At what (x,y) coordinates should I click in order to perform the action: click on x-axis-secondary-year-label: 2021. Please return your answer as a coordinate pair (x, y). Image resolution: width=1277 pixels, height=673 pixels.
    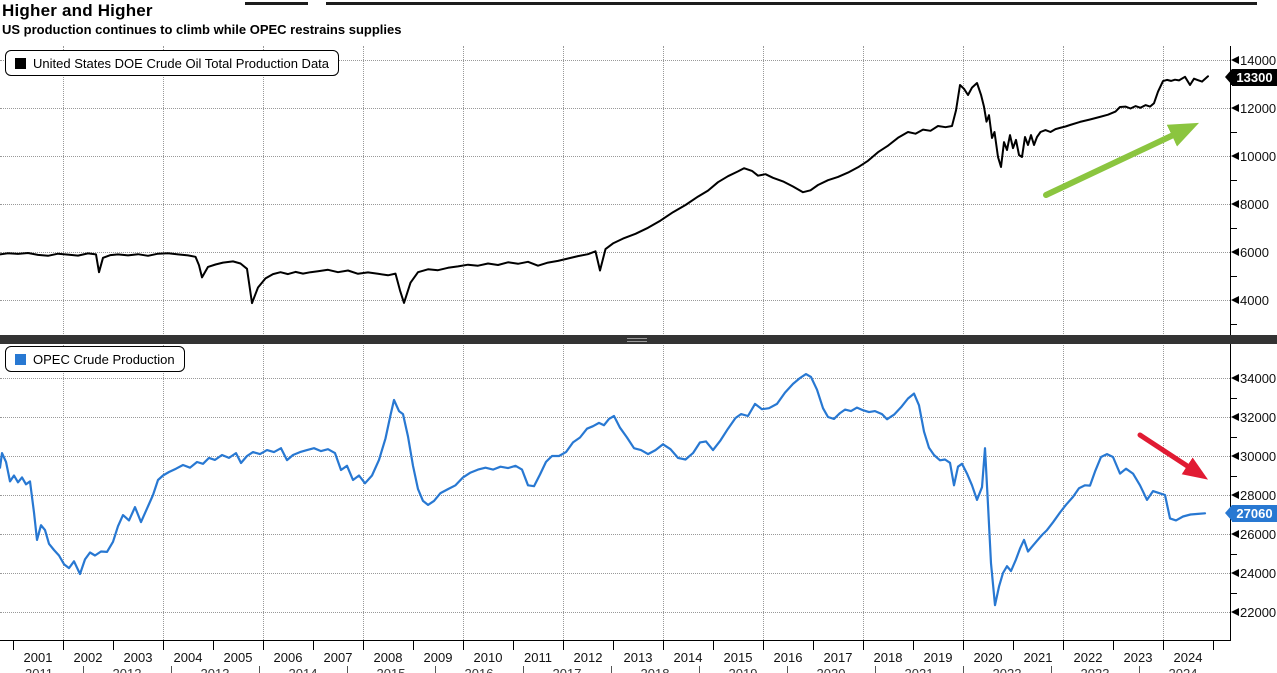
    Looking at the image, I should click on (919, 669).